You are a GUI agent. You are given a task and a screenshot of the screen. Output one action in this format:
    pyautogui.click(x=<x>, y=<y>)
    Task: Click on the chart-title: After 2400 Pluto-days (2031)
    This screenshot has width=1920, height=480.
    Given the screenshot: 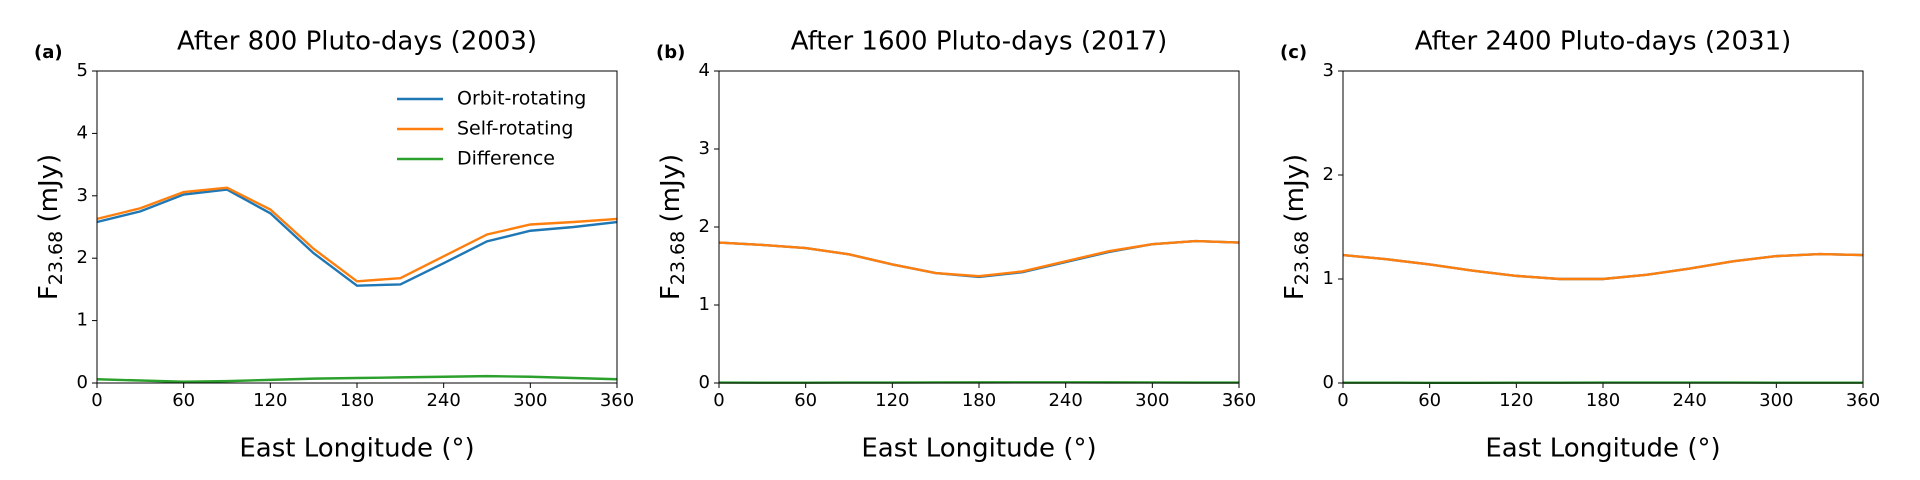 What is the action you would take?
    pyautogui.click(x=1603, y=42)
    